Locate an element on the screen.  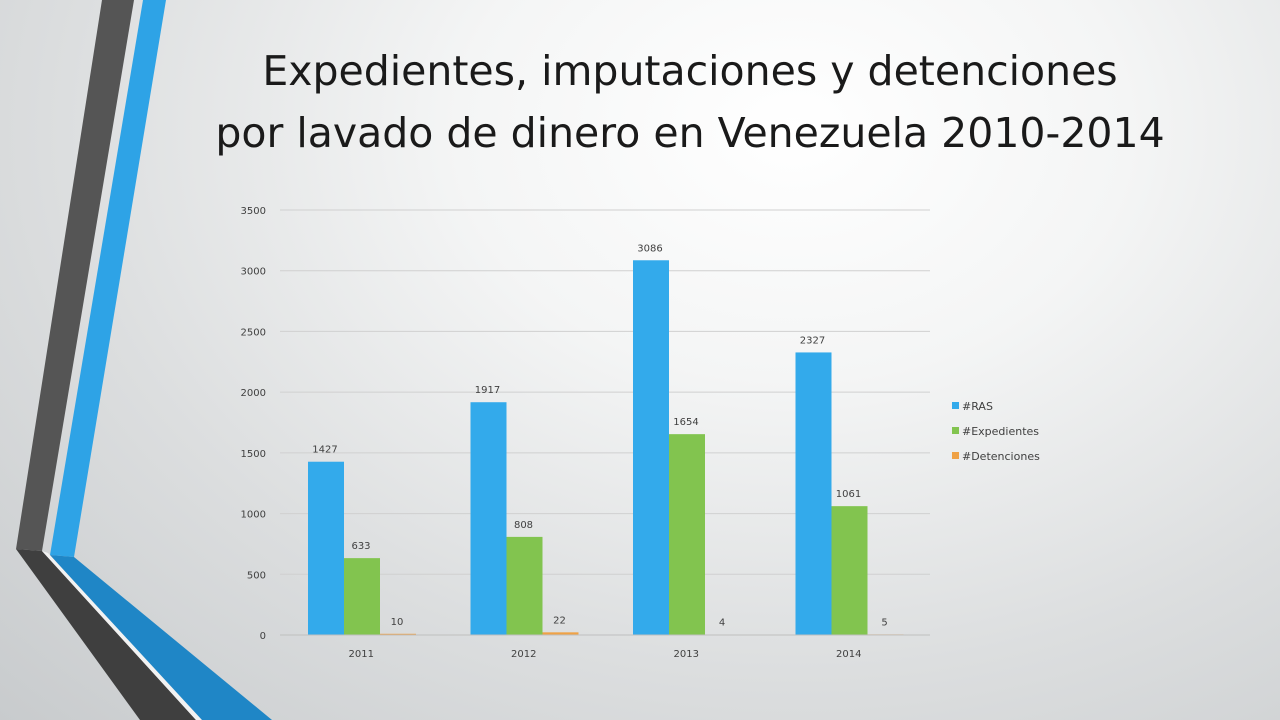
legend-label: #Expedientes is located at coordinates (1000, 431).